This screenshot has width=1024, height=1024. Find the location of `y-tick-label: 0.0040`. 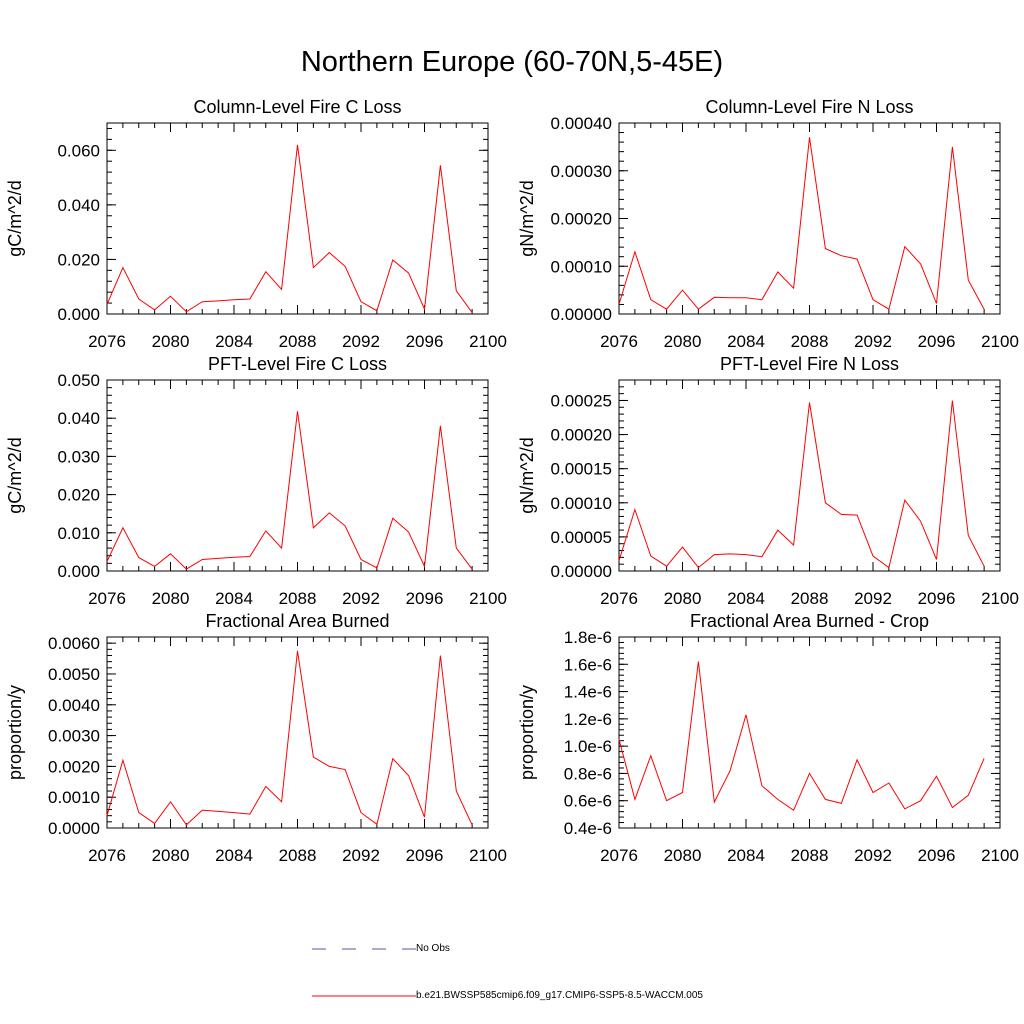

y-tick-label: 0.0040 is located at coordinates (74, 705).